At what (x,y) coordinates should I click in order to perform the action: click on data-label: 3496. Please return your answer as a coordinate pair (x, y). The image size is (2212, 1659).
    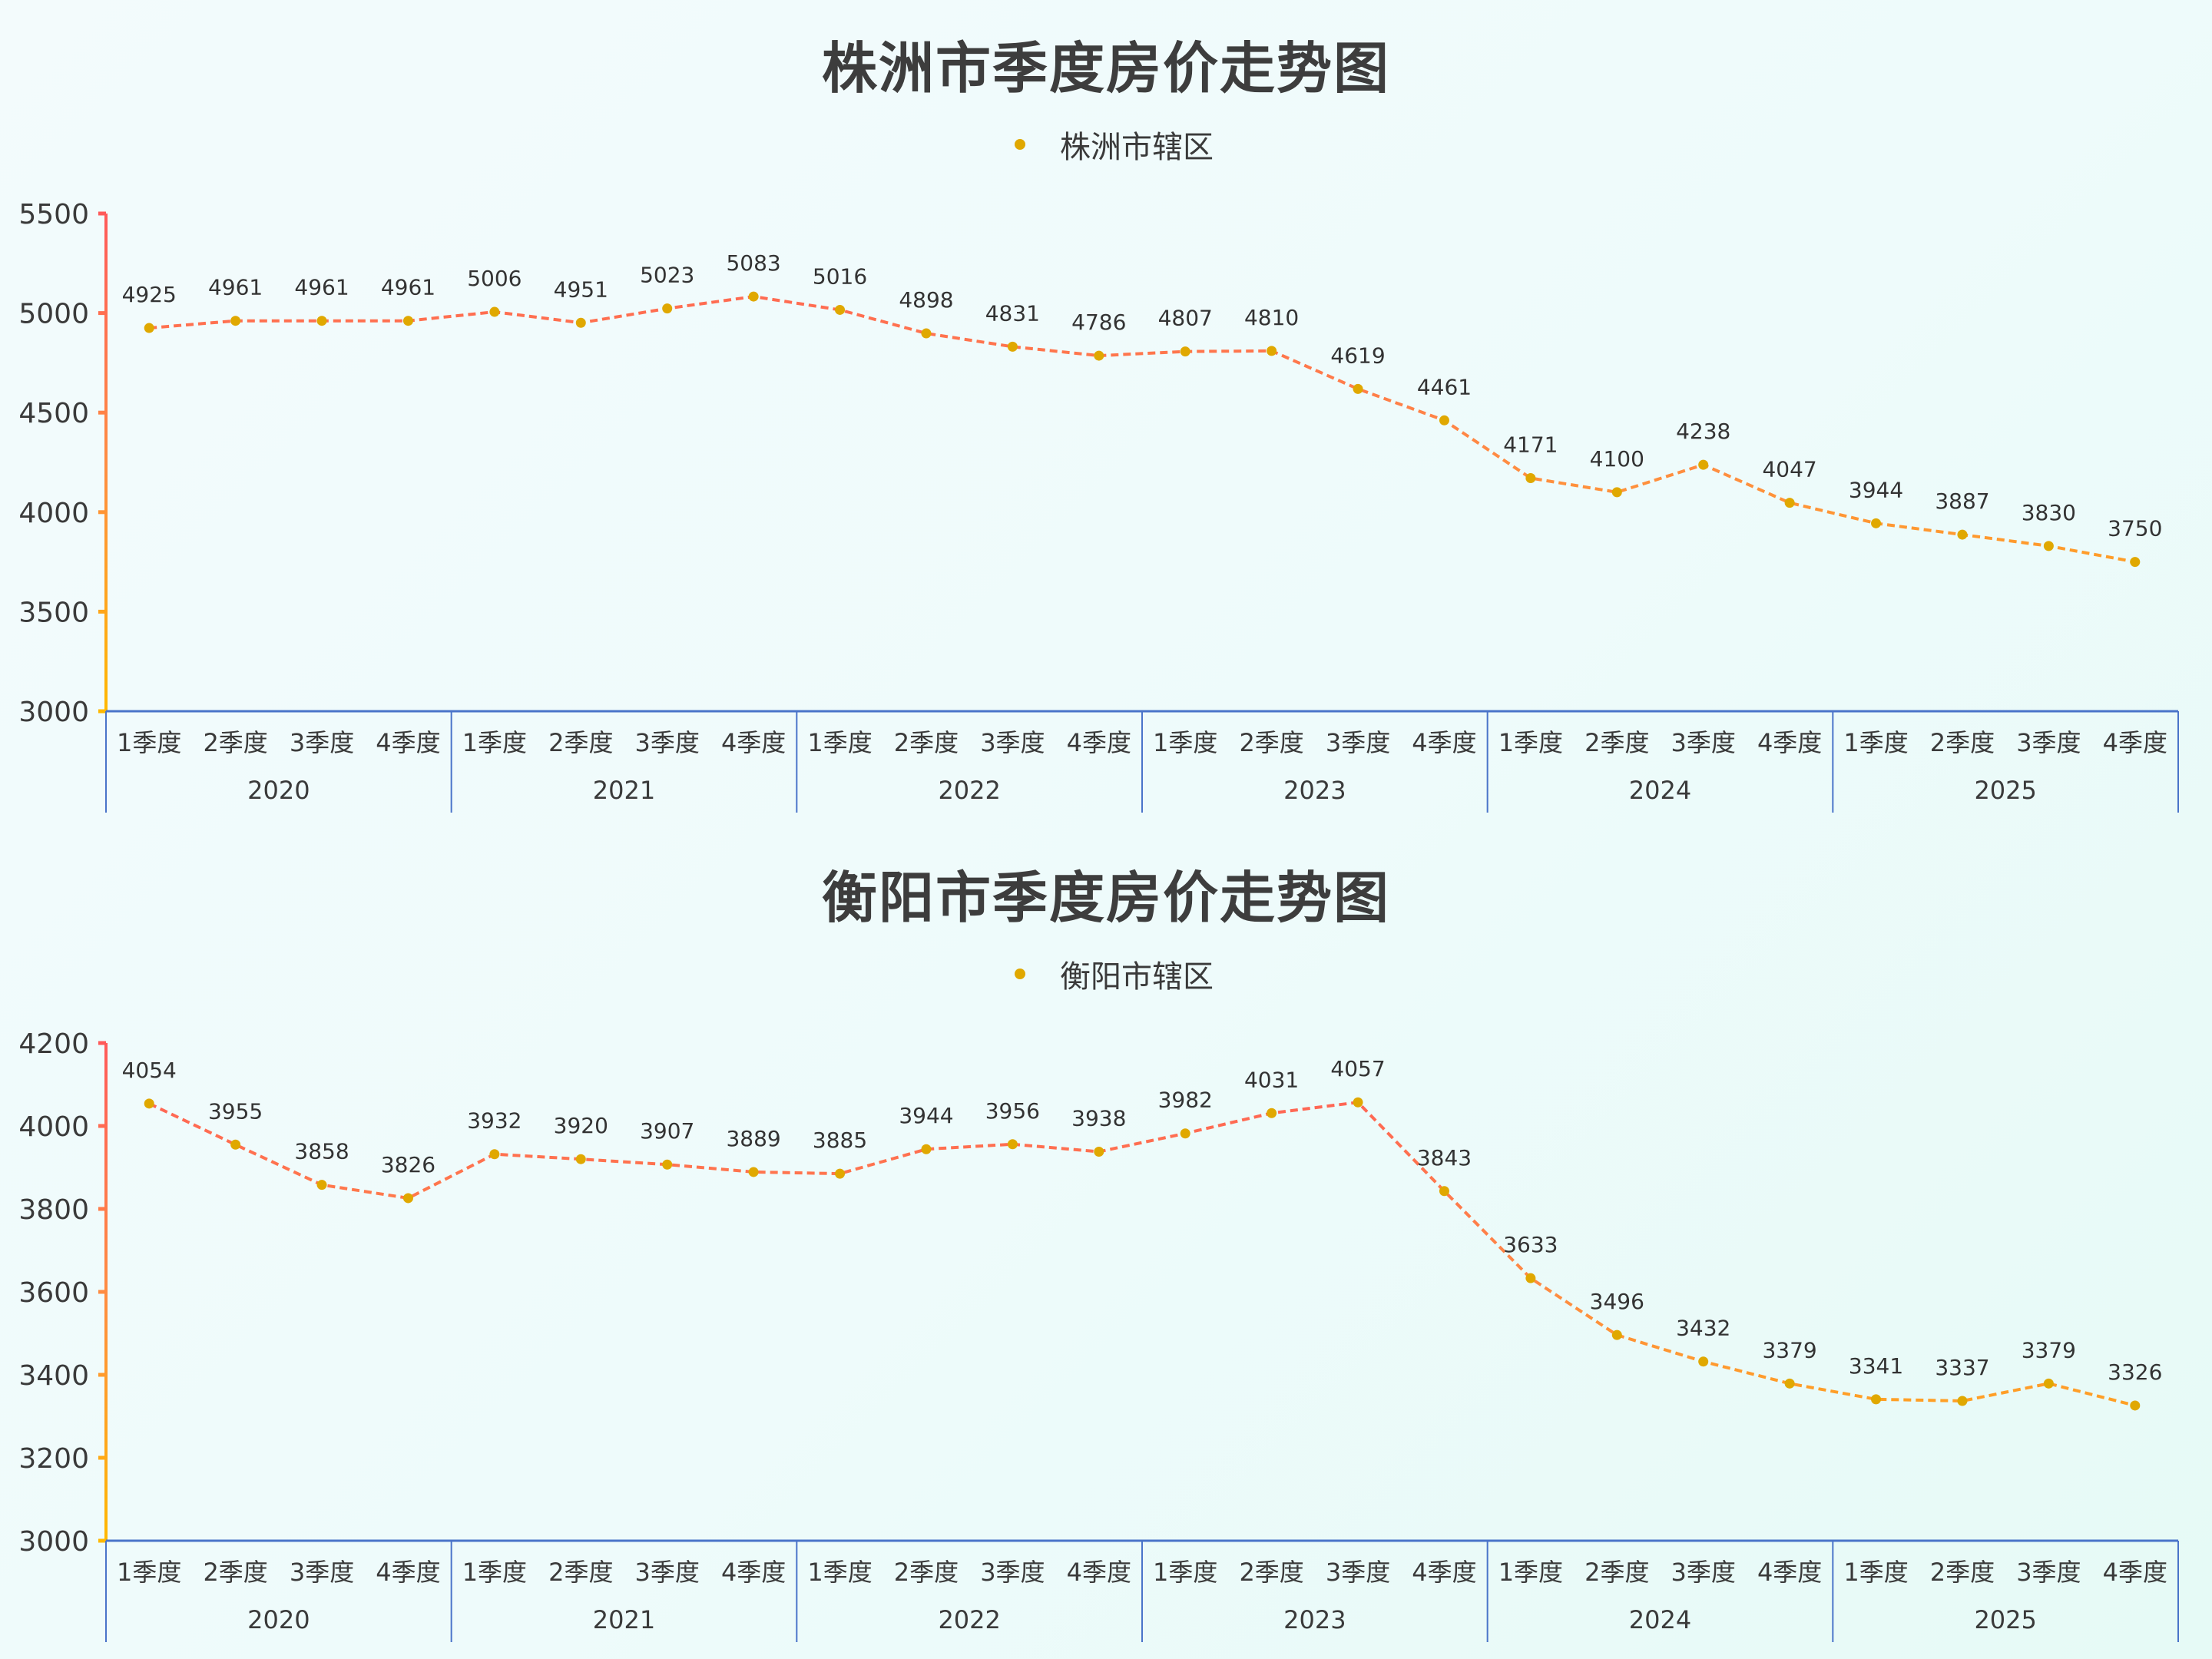
    Looking at the image, I should click on (1617, 1301).